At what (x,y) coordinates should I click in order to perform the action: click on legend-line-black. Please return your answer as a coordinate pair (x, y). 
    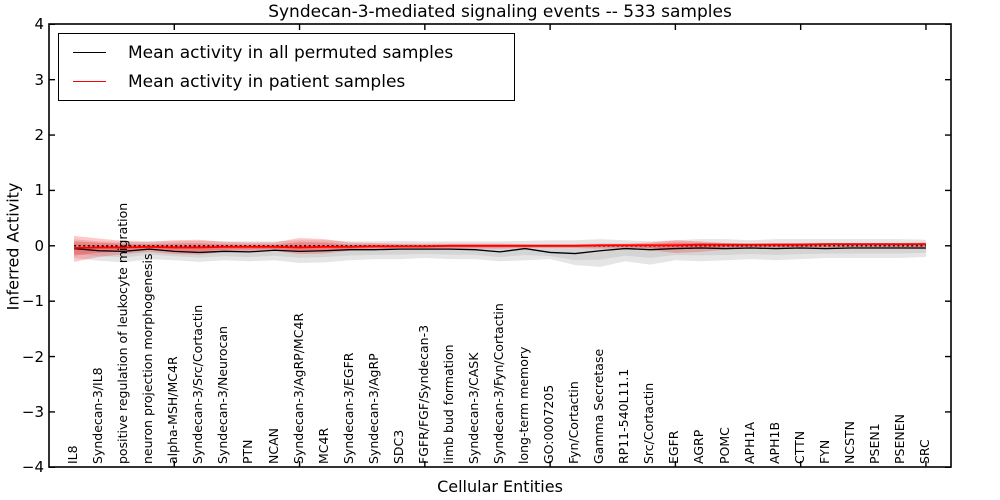
    Looking at the image, I should click on (89, 52).